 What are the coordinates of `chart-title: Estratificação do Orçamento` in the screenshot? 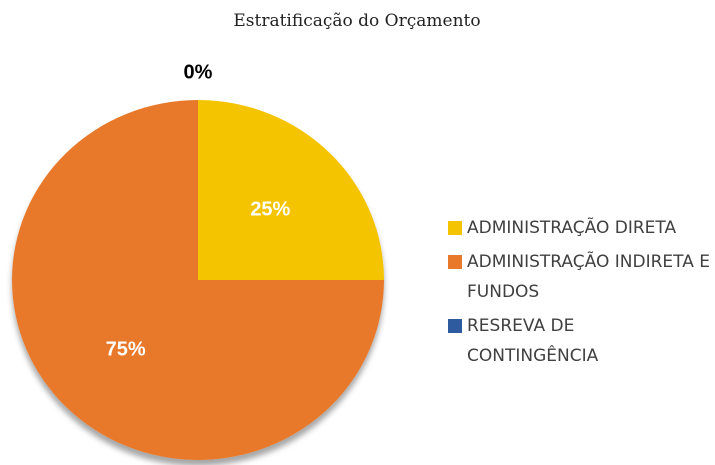 It's located at (356, 21).